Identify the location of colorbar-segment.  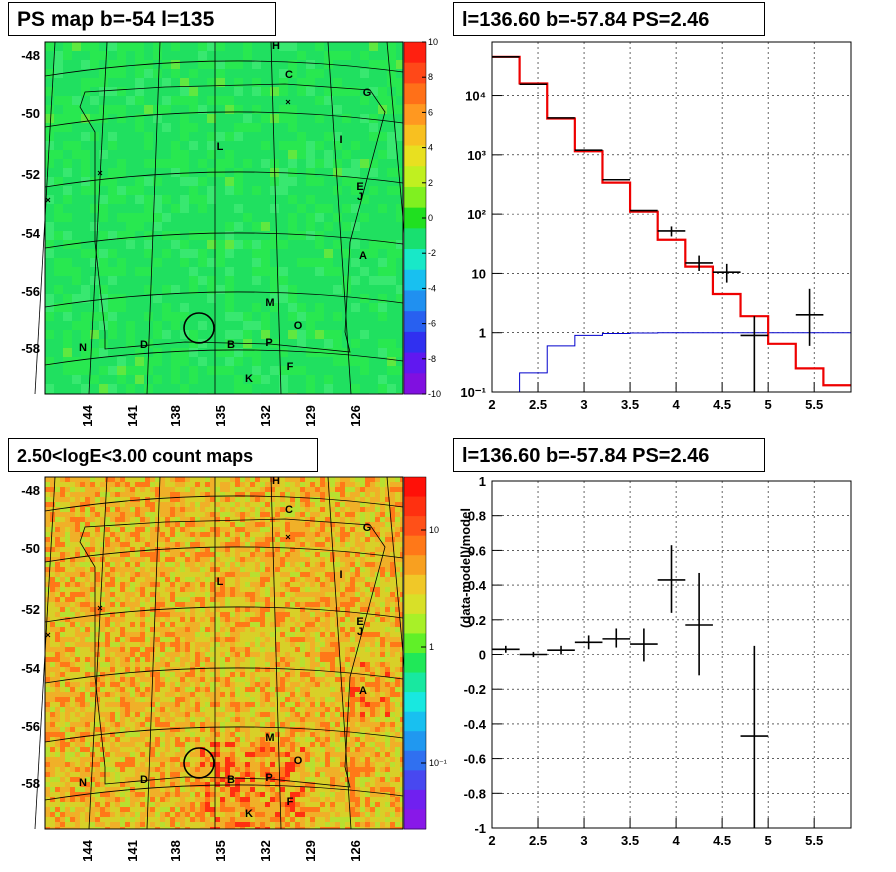
(415, 322).